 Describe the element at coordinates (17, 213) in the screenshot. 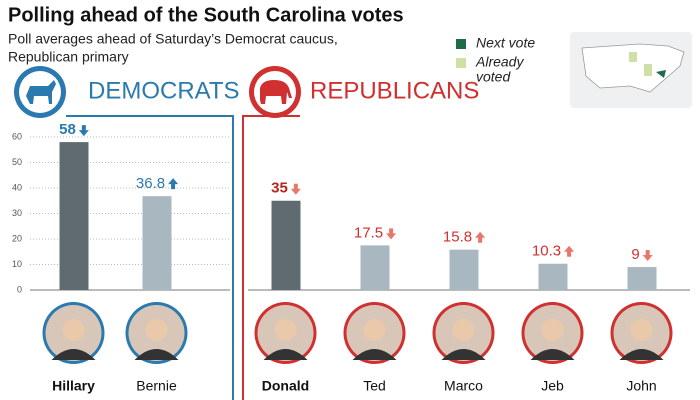

I see `y-tick-label: 30` at that location.